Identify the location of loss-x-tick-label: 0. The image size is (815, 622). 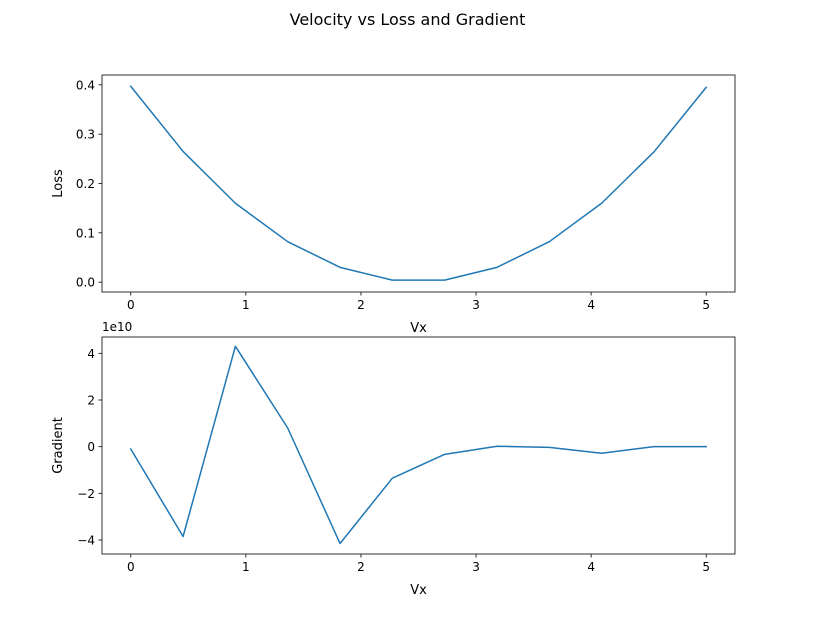
(131, 305).